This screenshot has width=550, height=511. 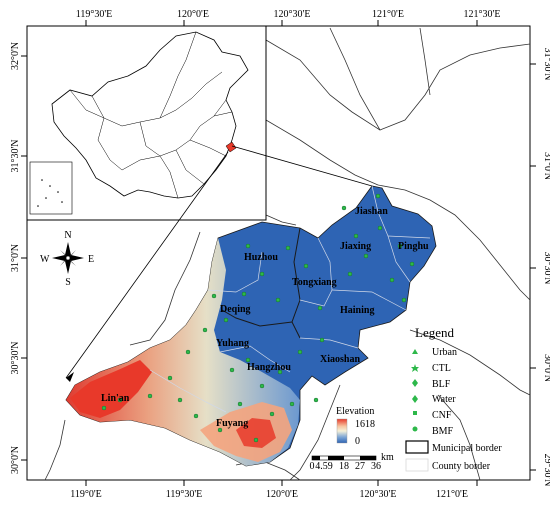 I want to click on compass-s: S, so click(x=68, y=282).